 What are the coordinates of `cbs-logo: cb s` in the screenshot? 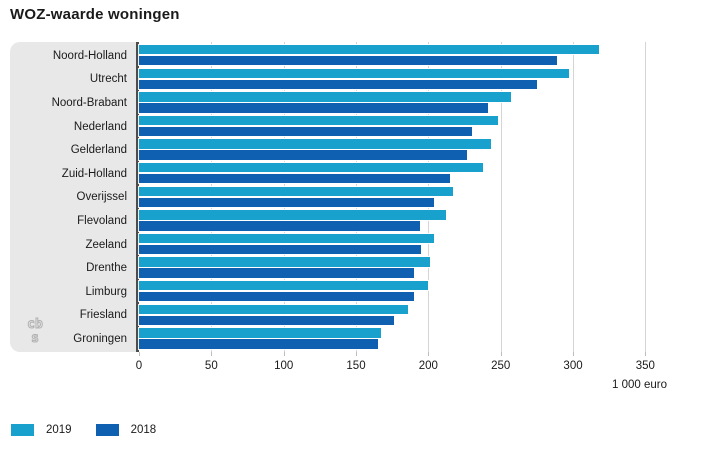 It's located at (35, 331).